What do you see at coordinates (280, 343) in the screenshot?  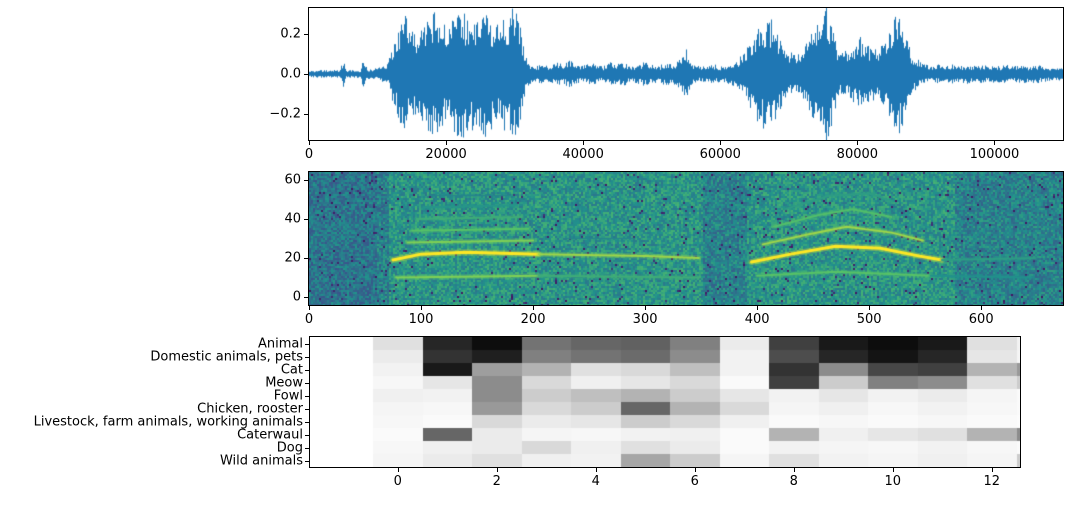 I see `class-label: Animal` at bounding box center [280, 343].